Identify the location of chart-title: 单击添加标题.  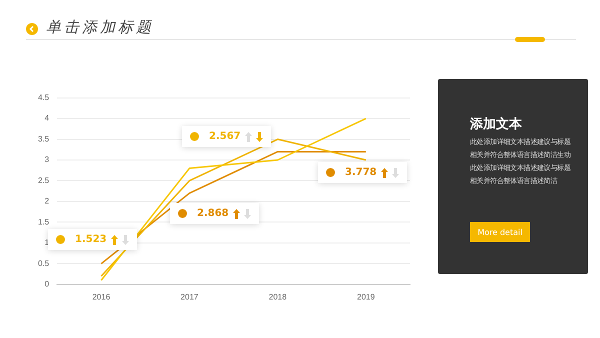
(100, 27).